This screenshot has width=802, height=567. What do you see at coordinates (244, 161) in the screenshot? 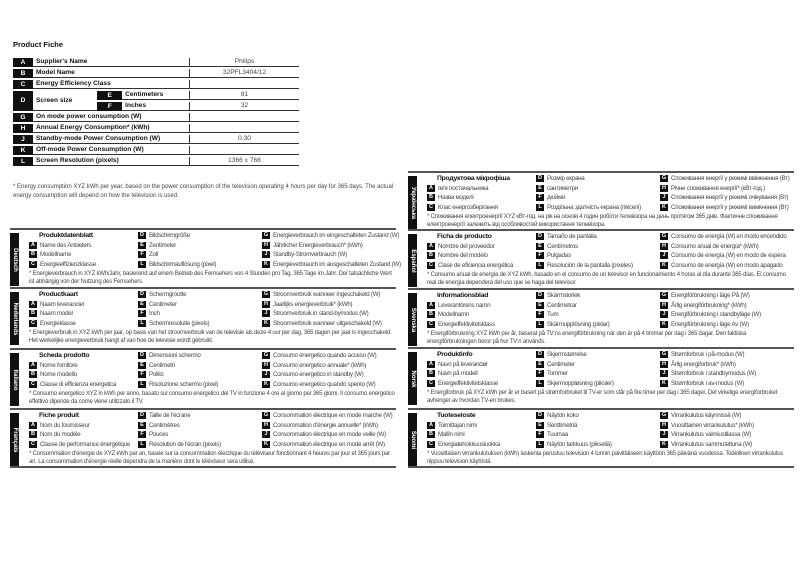
I see `row-value: 1366 x 768` at bounding box center [244, 161].